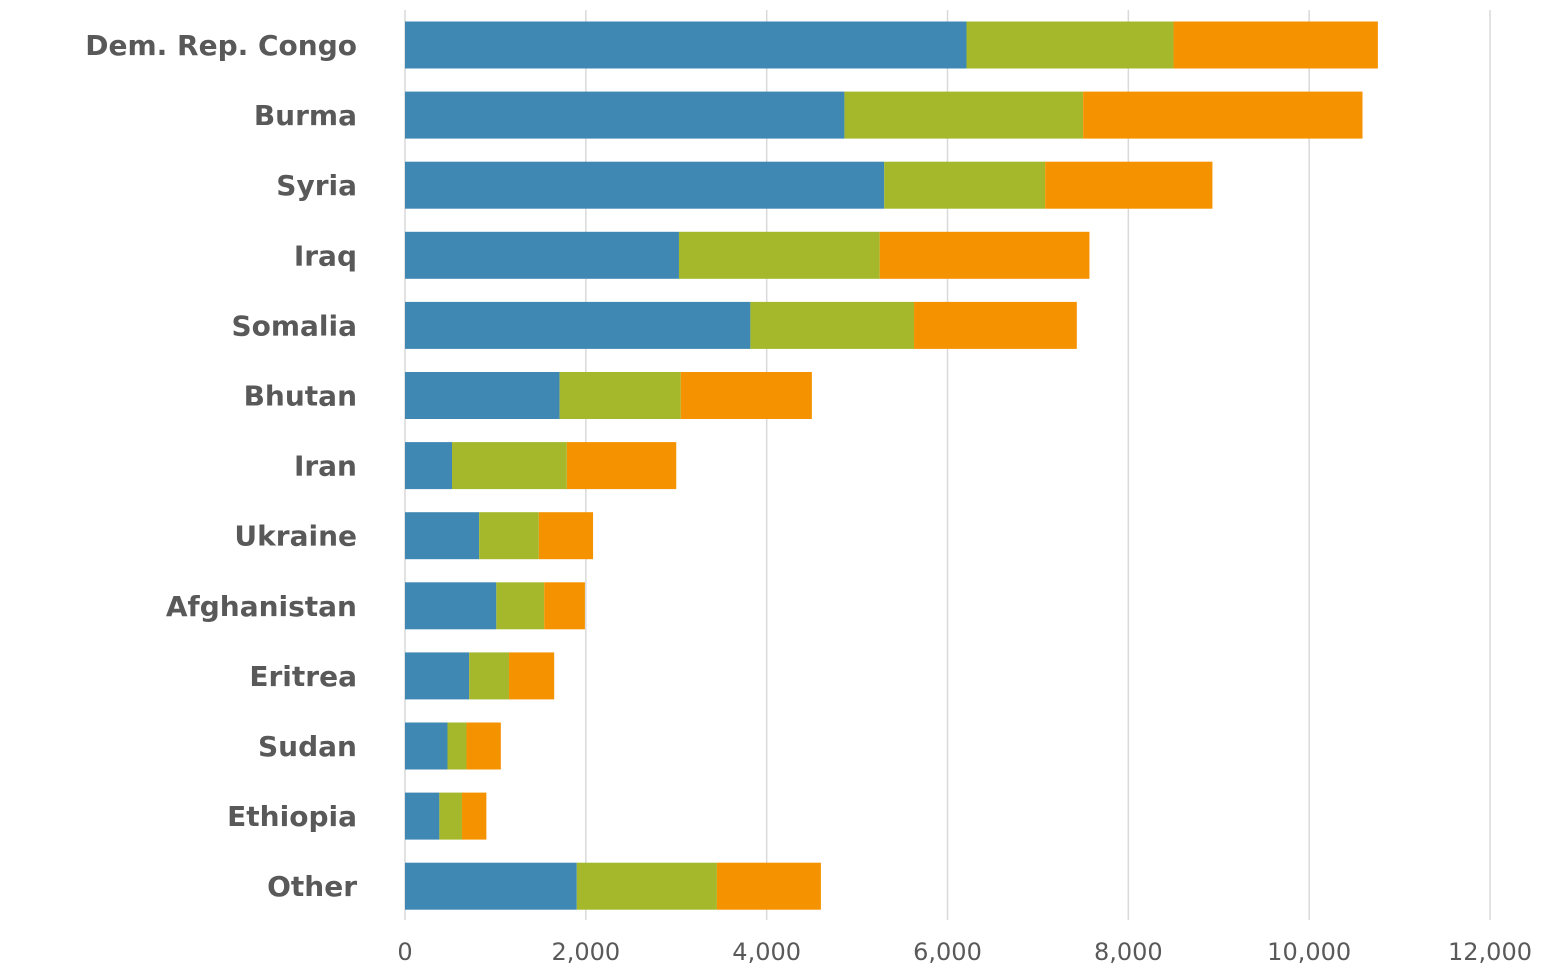 This screenshot has height=973, width=1557. Describe the element at coordinates (221, 45) in the screenshot. I see `category-label: Dem. Rep. Congo` at that location.